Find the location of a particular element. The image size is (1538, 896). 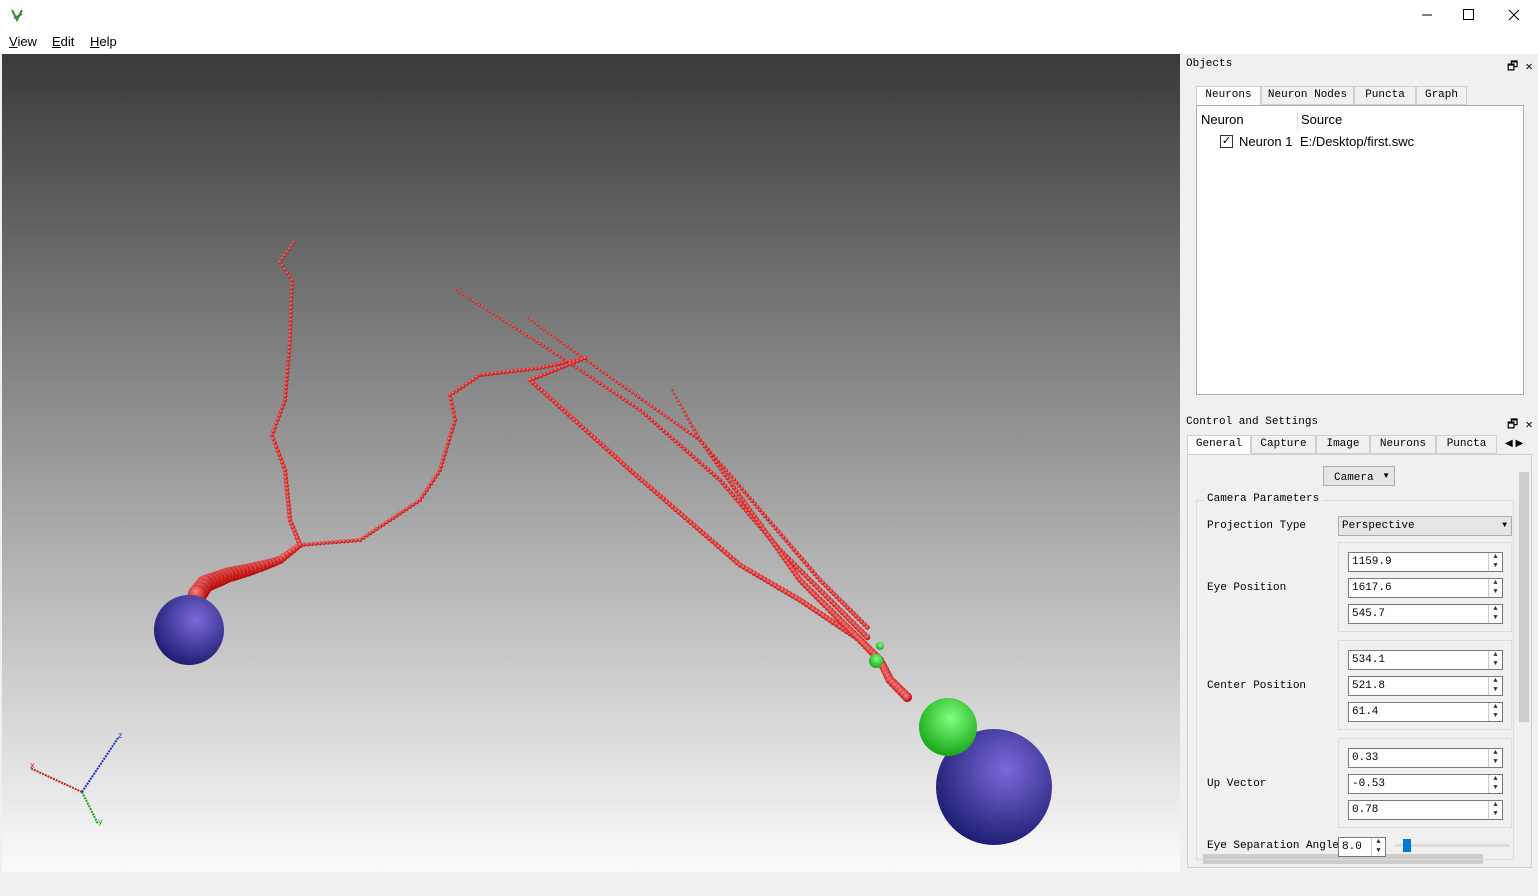

menu-item: Help is located at coordinates (103, 41).